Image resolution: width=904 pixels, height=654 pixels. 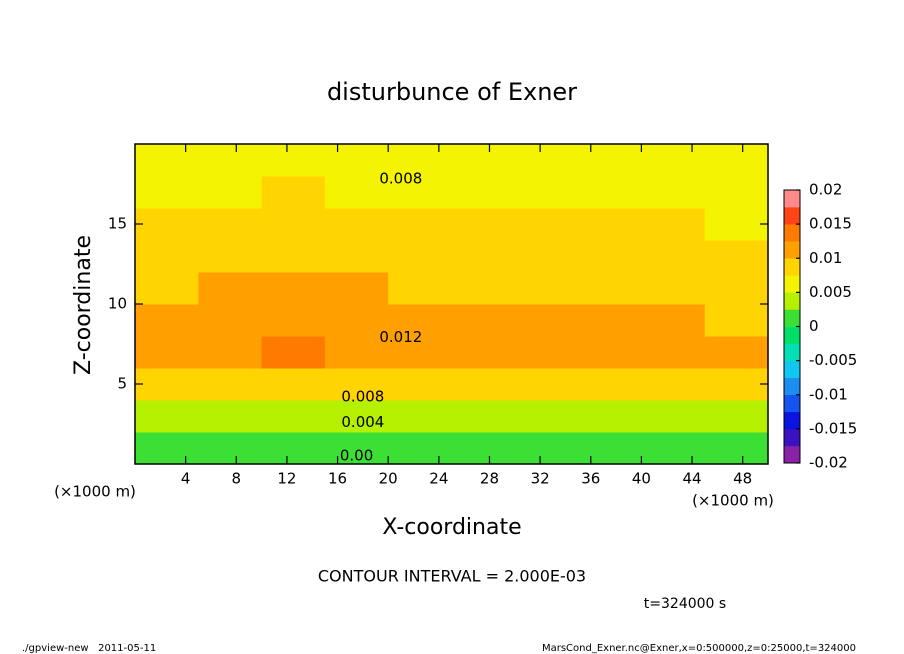 What do you see at coordinates (641, 479) in the screenshot?
I see `x-tick-label: 40` at bounding box center [641, 479].